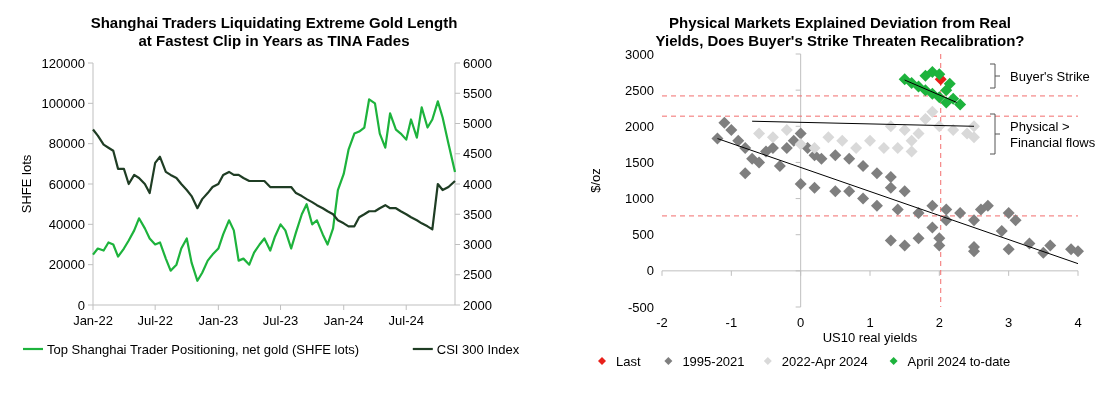  What do you see at coordinates (662, 322) in the screenshot?
I see `x-tick-label: -2` at bounding box center [662, 322].